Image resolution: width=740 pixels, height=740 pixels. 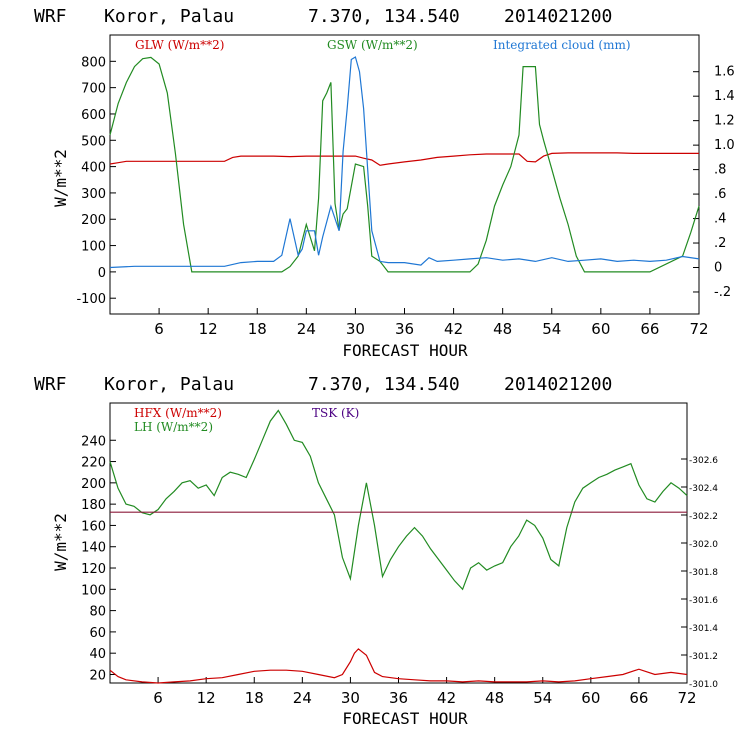 What do you see at coordinates (96, 181) in the screenshot?
I see `top-y-axis: -100 0 100 200 300 400 500 600 700 800` at bounding box center [96, 181].